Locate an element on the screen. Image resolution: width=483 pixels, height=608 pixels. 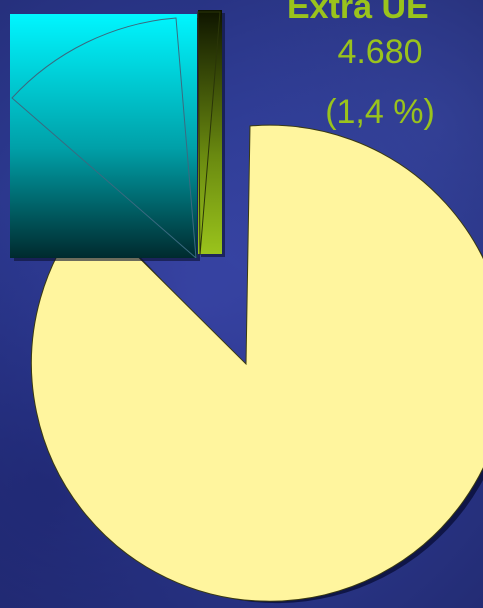
slice-label-name: Extra UE is located at coordinates (358, 13).